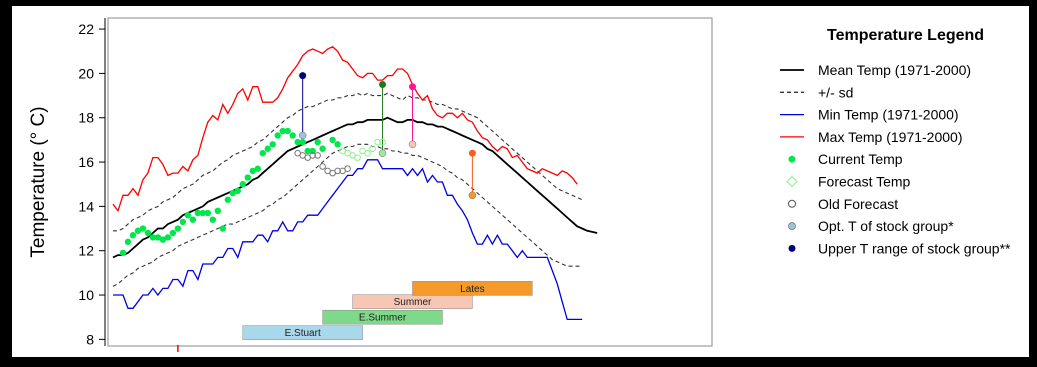  What do you see at coordinates (86, 162) in the screenshot?
I see `y-tick-label: 16` at bounding box center [86, 162].